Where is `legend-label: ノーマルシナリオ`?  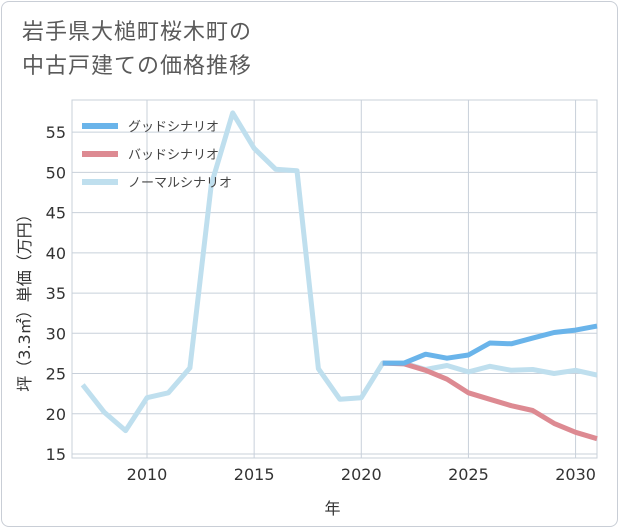 legend-label: ノーマルシナリオ is located at coordinates (180, 183).